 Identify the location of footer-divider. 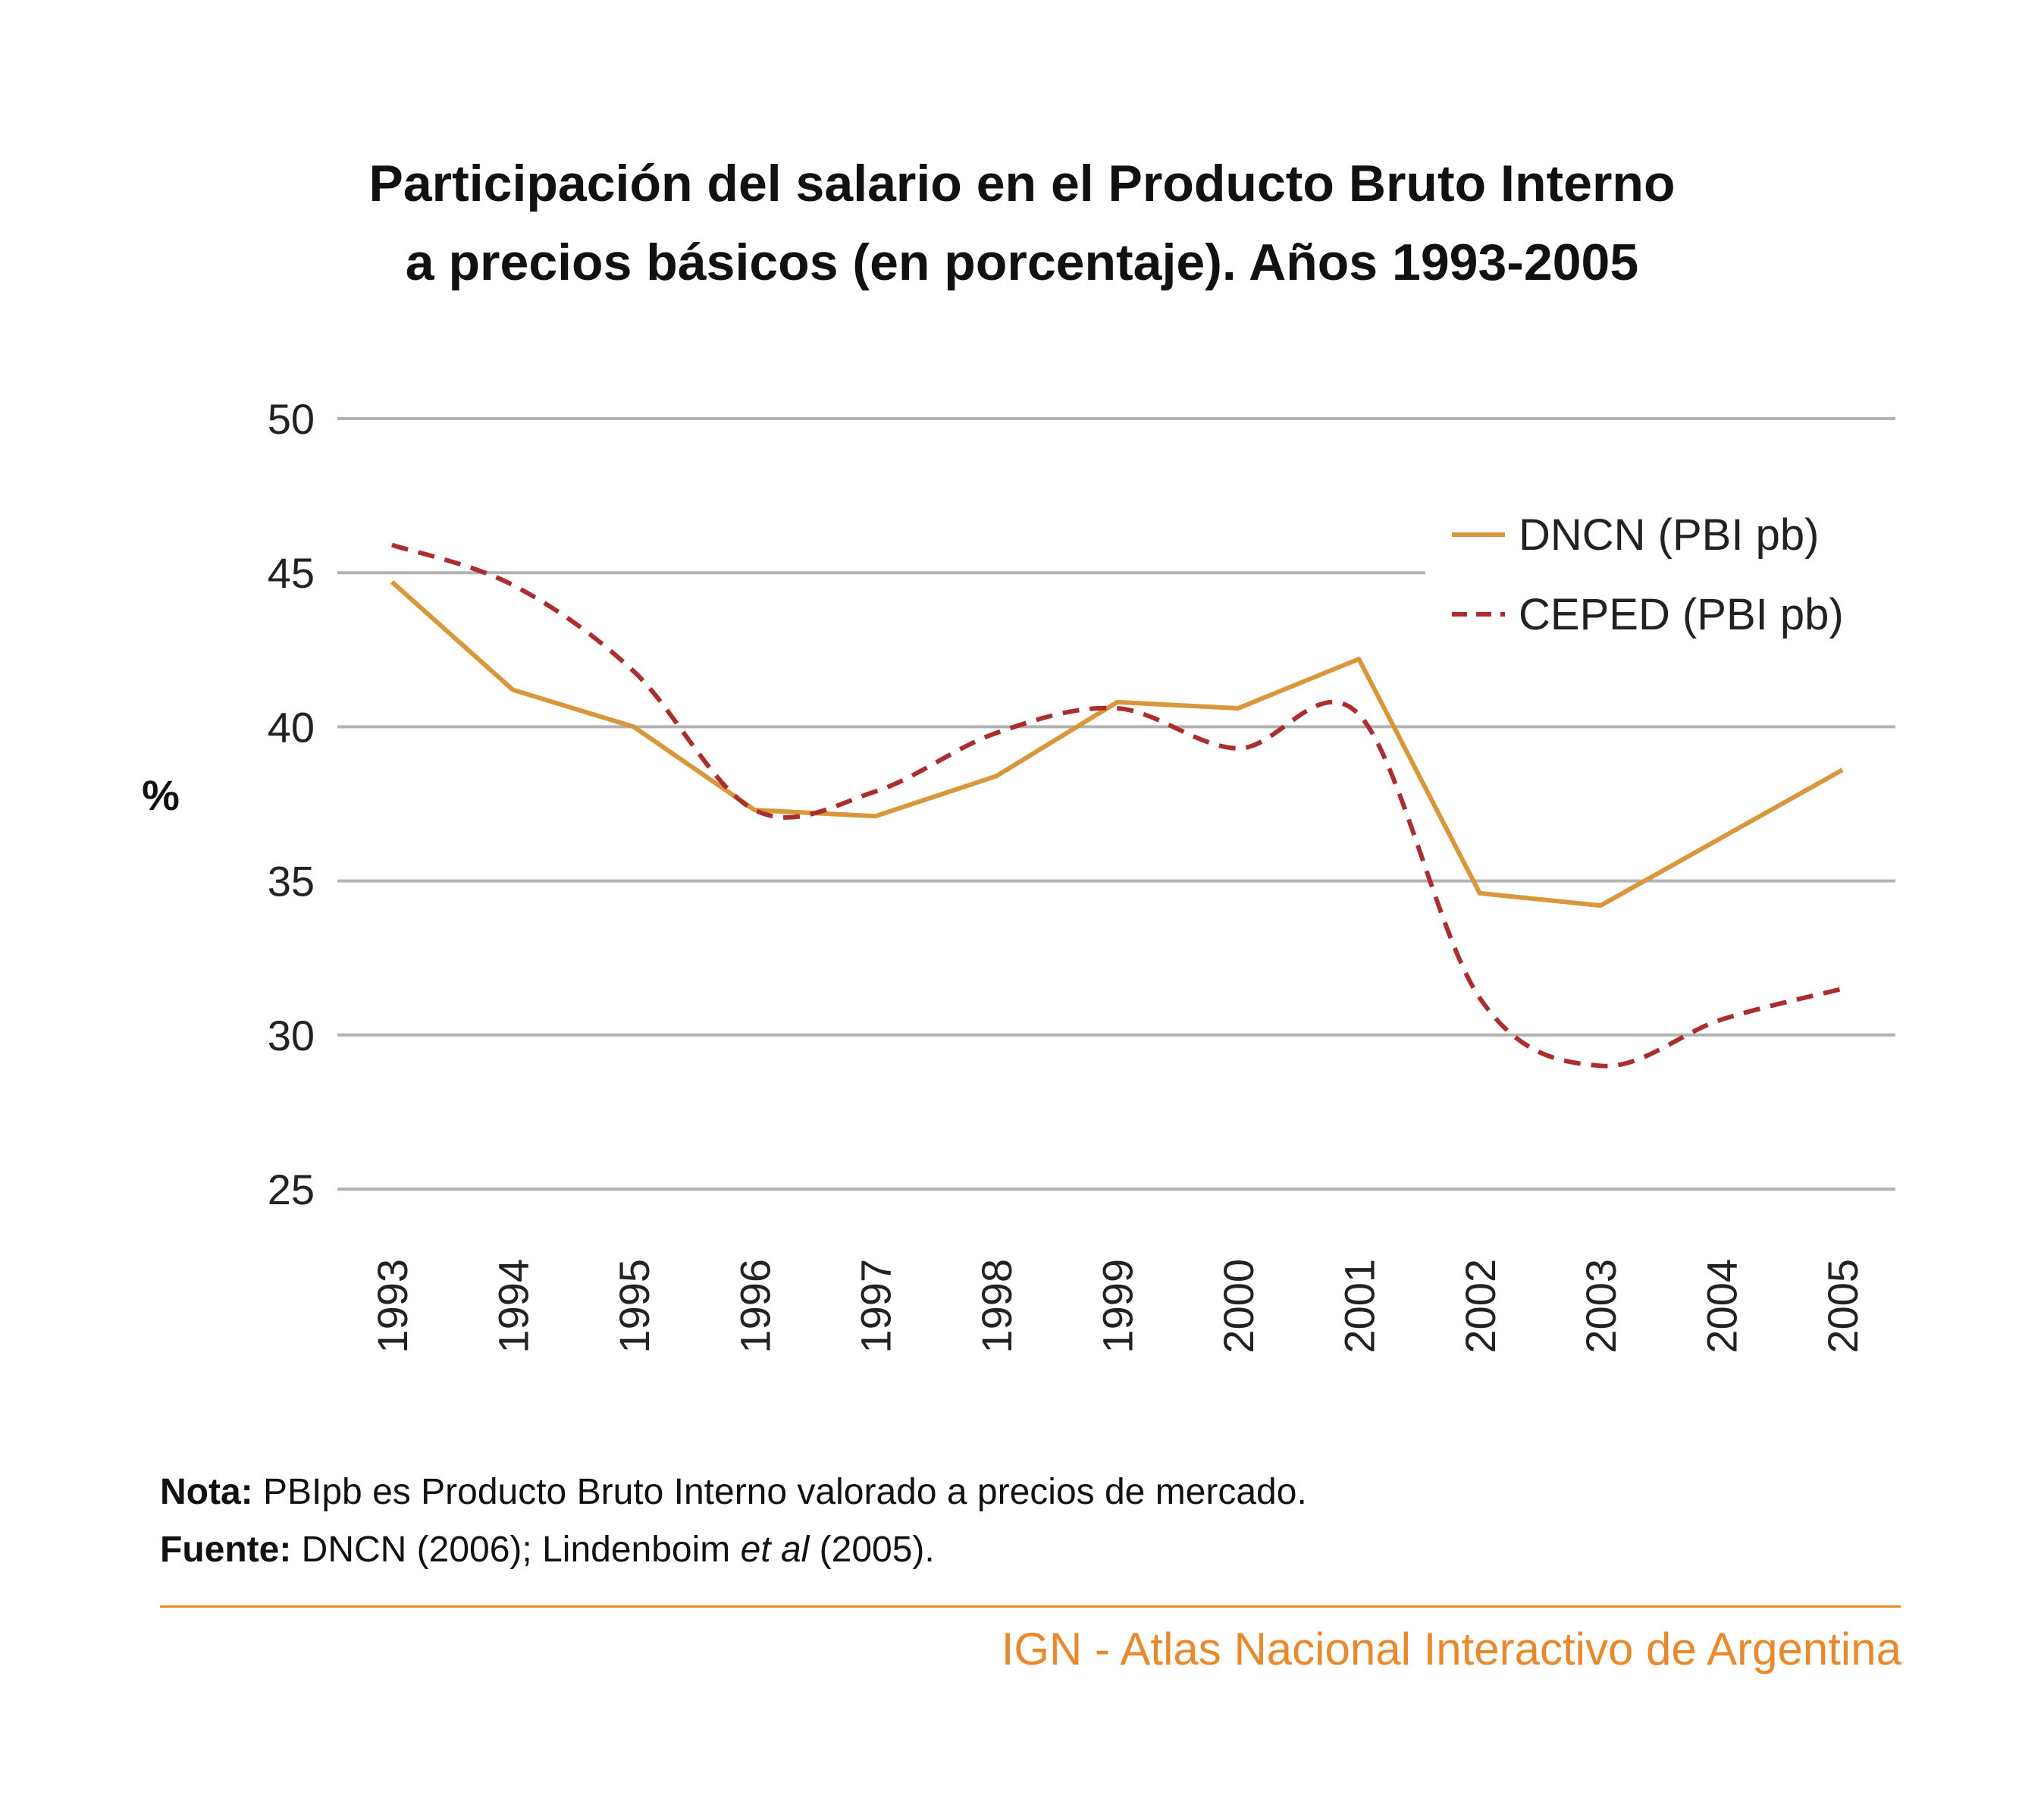
(1031, 1606).